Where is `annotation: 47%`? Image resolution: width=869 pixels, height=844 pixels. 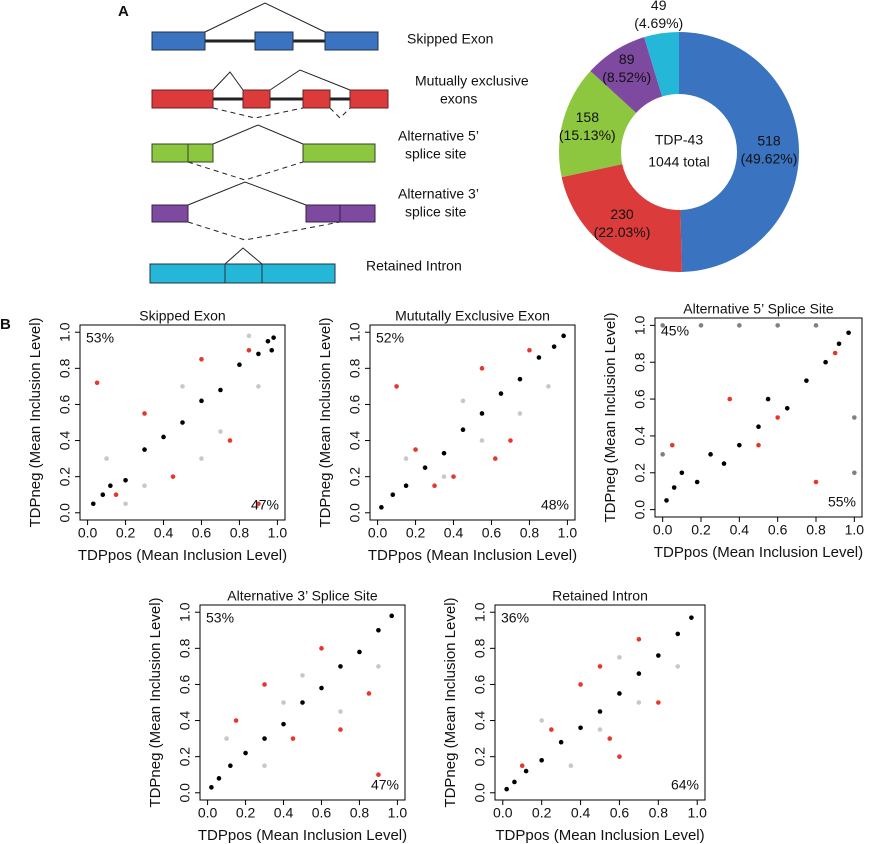 annotation: 47% is located at coordinates (385, 785).